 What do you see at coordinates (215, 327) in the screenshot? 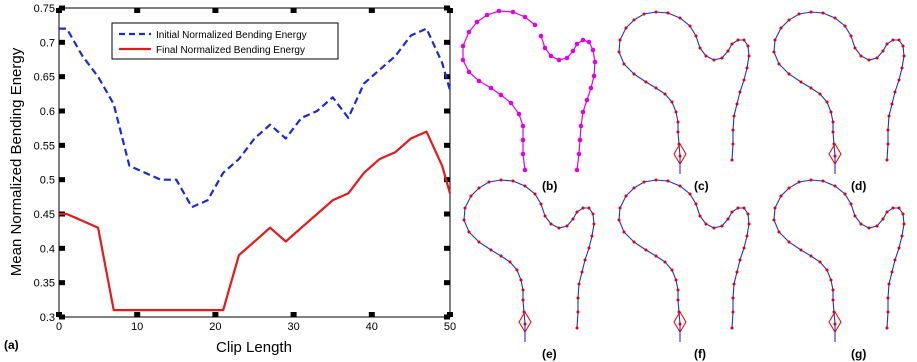
I see `x-tick-label: 20` at bounding box center [215, 327].